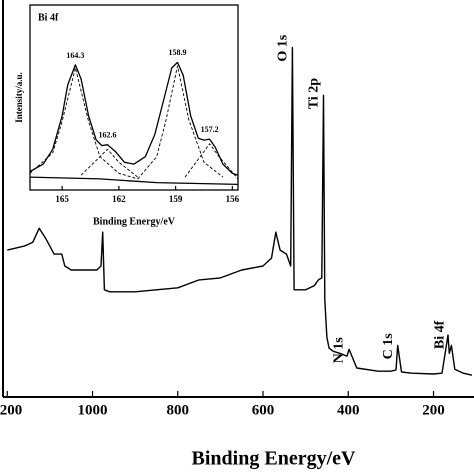 This screenshot has height=474, width=474. What do you see at coordinates (348, 410) in the screenshot?
I see `x-tick-label: 400` at bounding box center [348, 410].